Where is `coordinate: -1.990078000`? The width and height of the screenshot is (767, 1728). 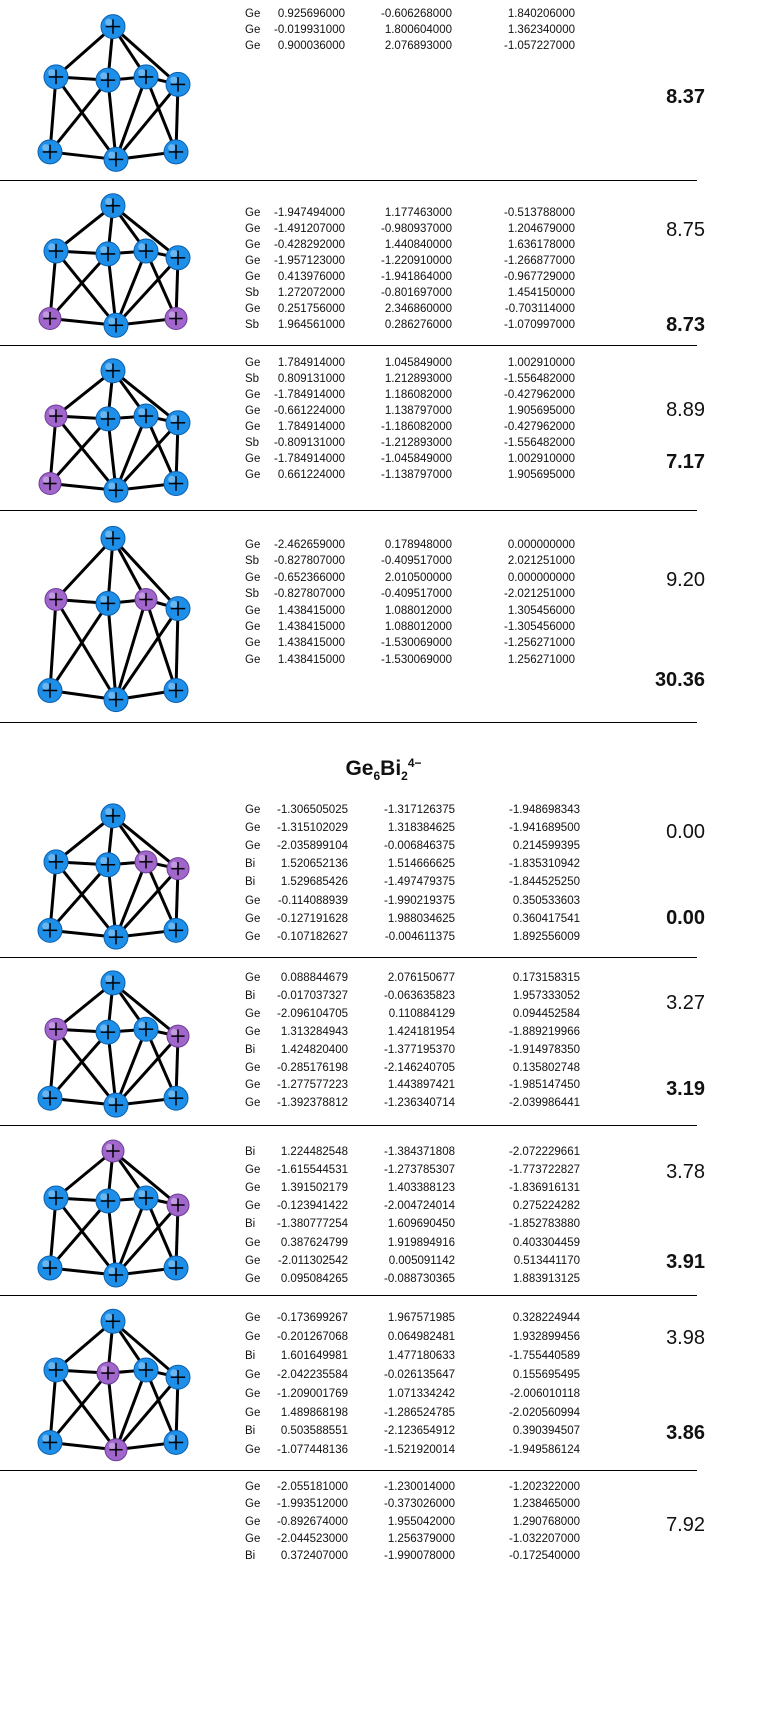
coordinate: -1.990078000 is located at coordinates (419, 1556).